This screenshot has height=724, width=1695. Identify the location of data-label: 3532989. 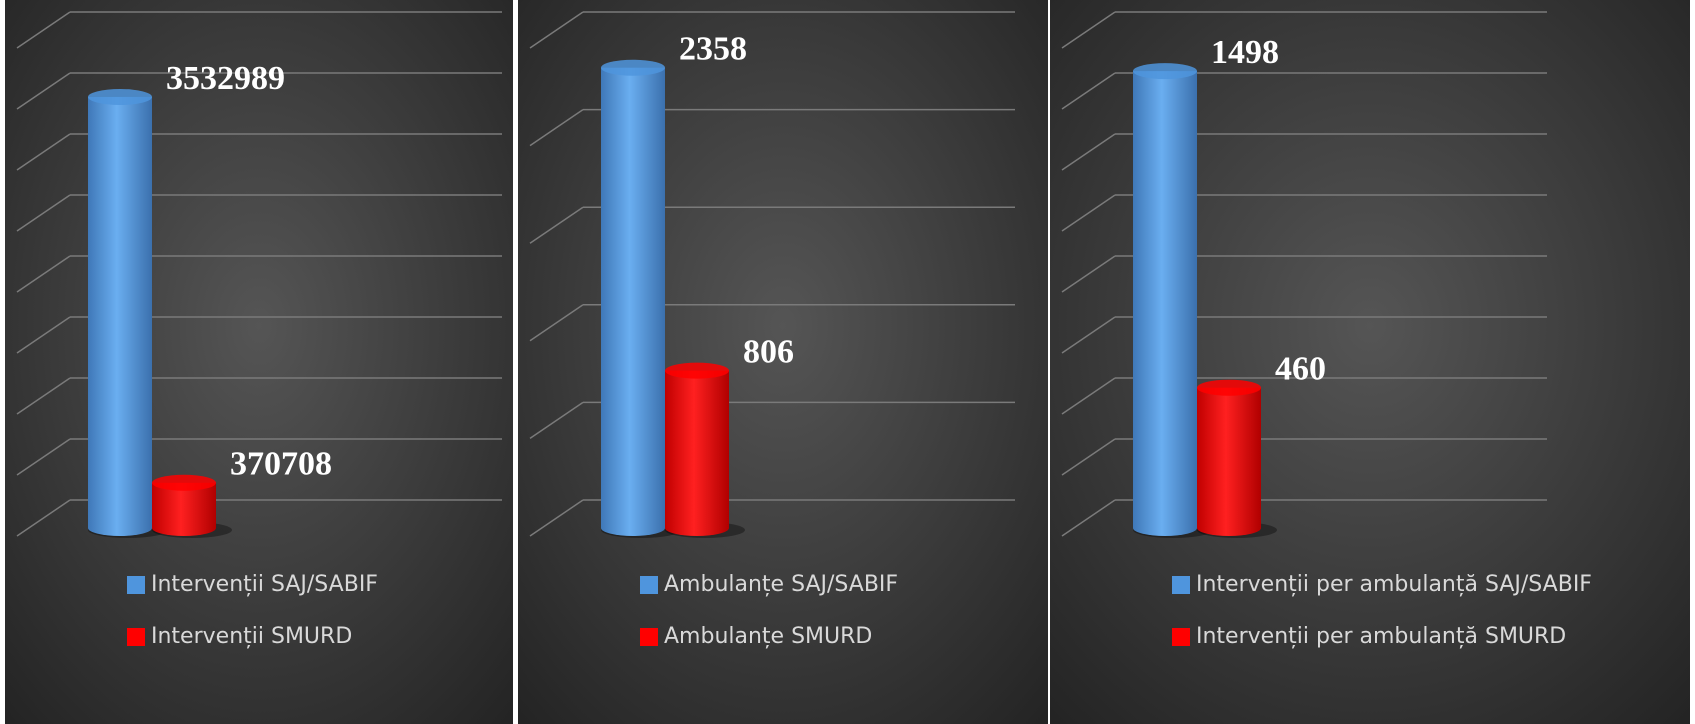
(225, 78).